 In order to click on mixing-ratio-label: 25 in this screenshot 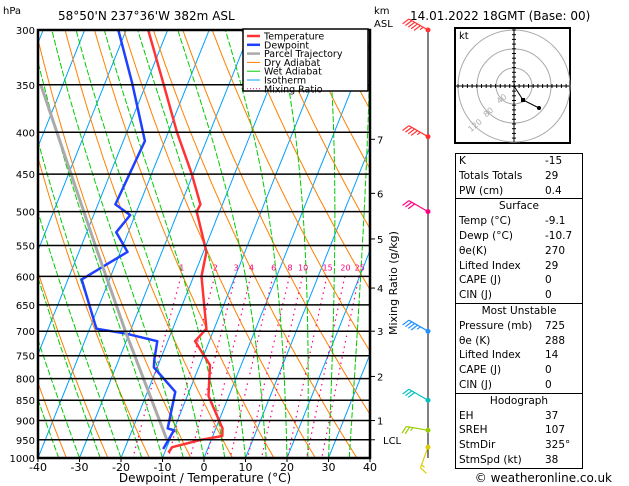, I will do `click(360, 267)`.